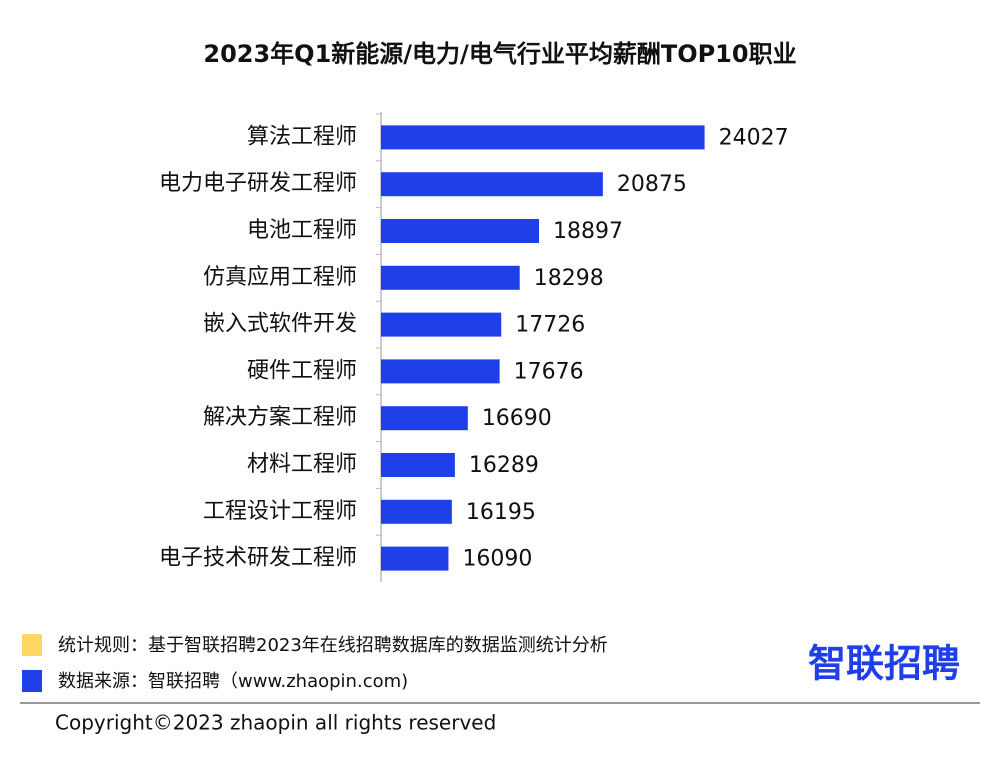 This screenshot has height=757, width=1000. What do you see at coordinates (280, 511) in the screenshot?
I see `y-tick-label: 工程设计工程师` at bounding box center [280, 511].